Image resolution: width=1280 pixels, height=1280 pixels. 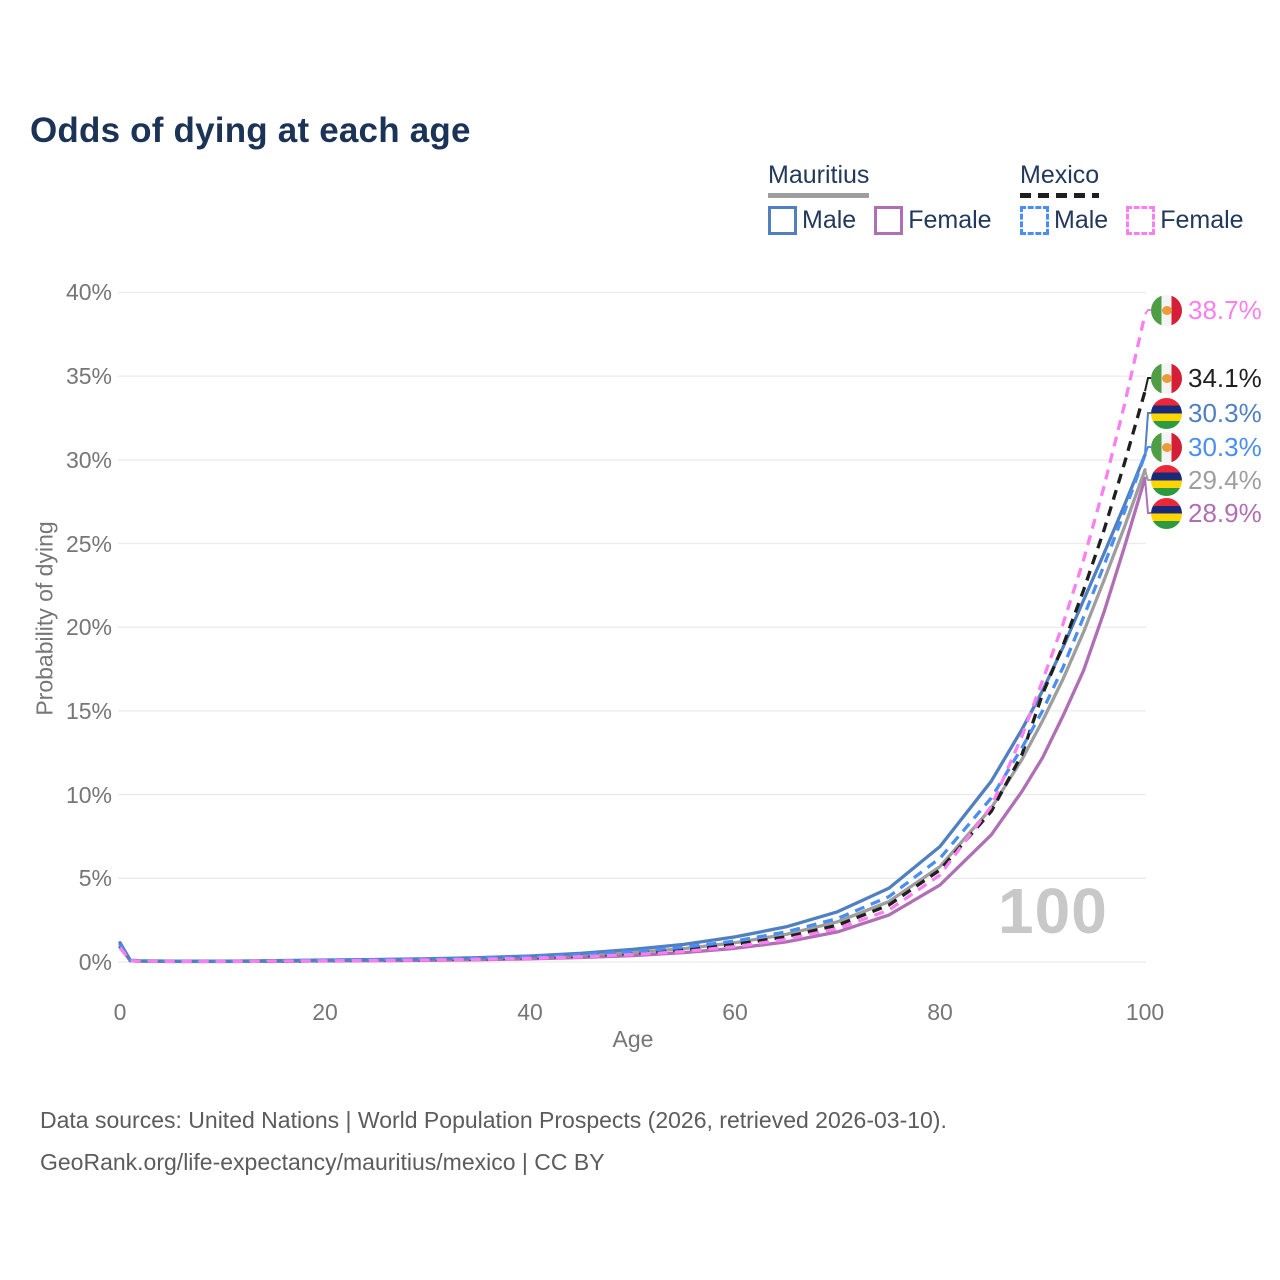 What do you see at coordinates (88, 544) in the screenshot?
I see `y-tick-25: 25%` at bounding box center [88, 544].